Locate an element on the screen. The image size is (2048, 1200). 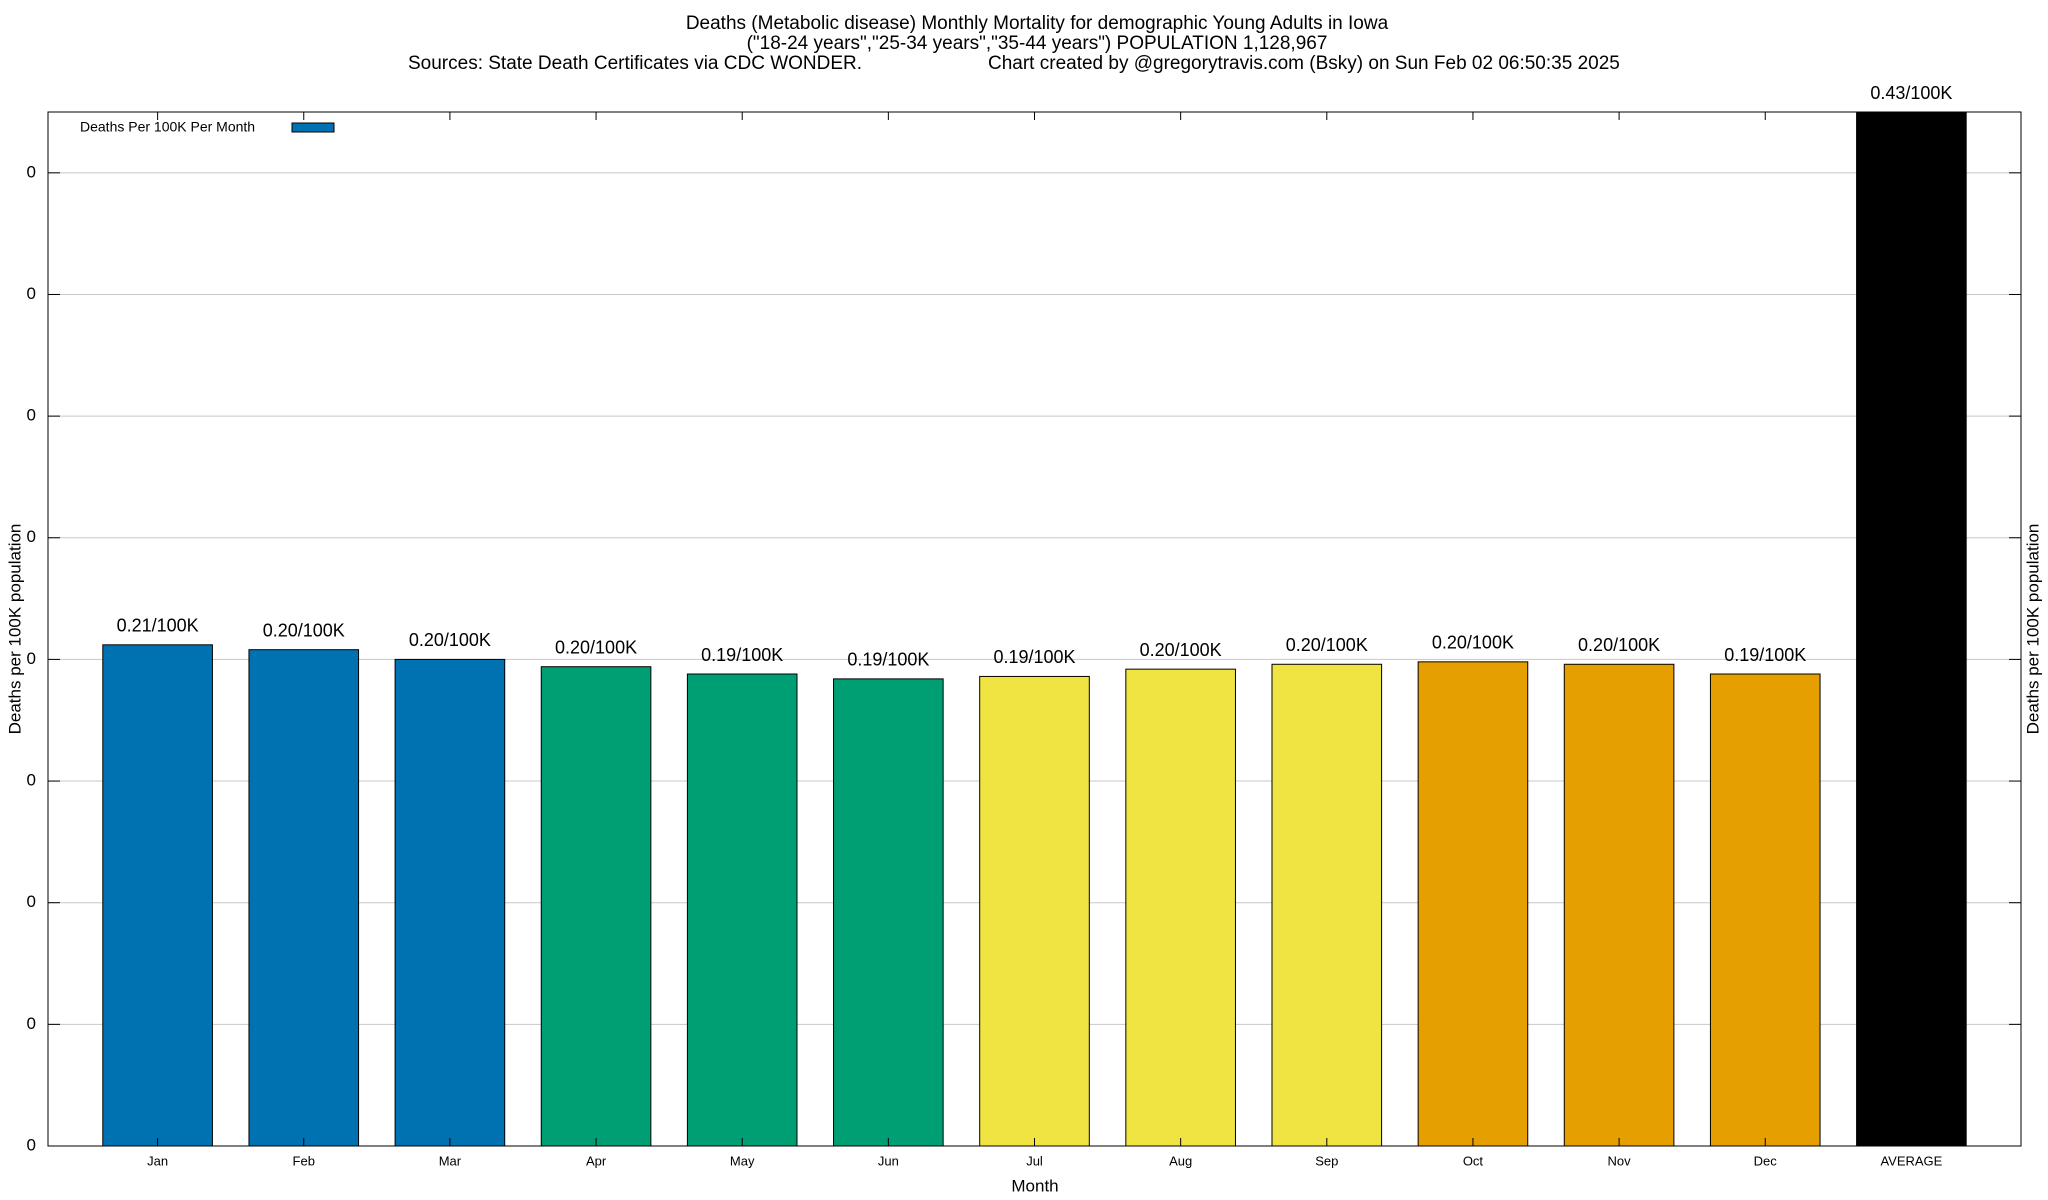
x-tick-label: Jul is located at coordinates (1034, 1160).